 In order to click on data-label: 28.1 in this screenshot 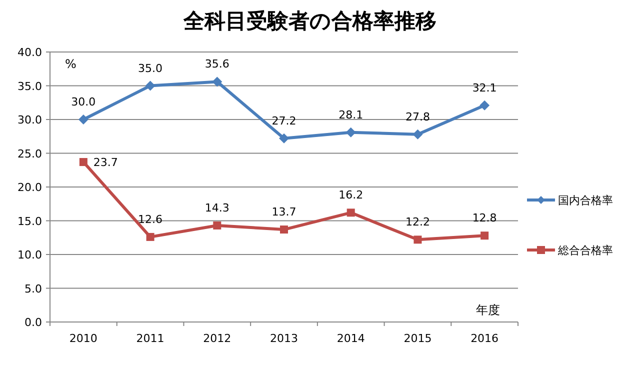, I will do `click(351, 115)`.